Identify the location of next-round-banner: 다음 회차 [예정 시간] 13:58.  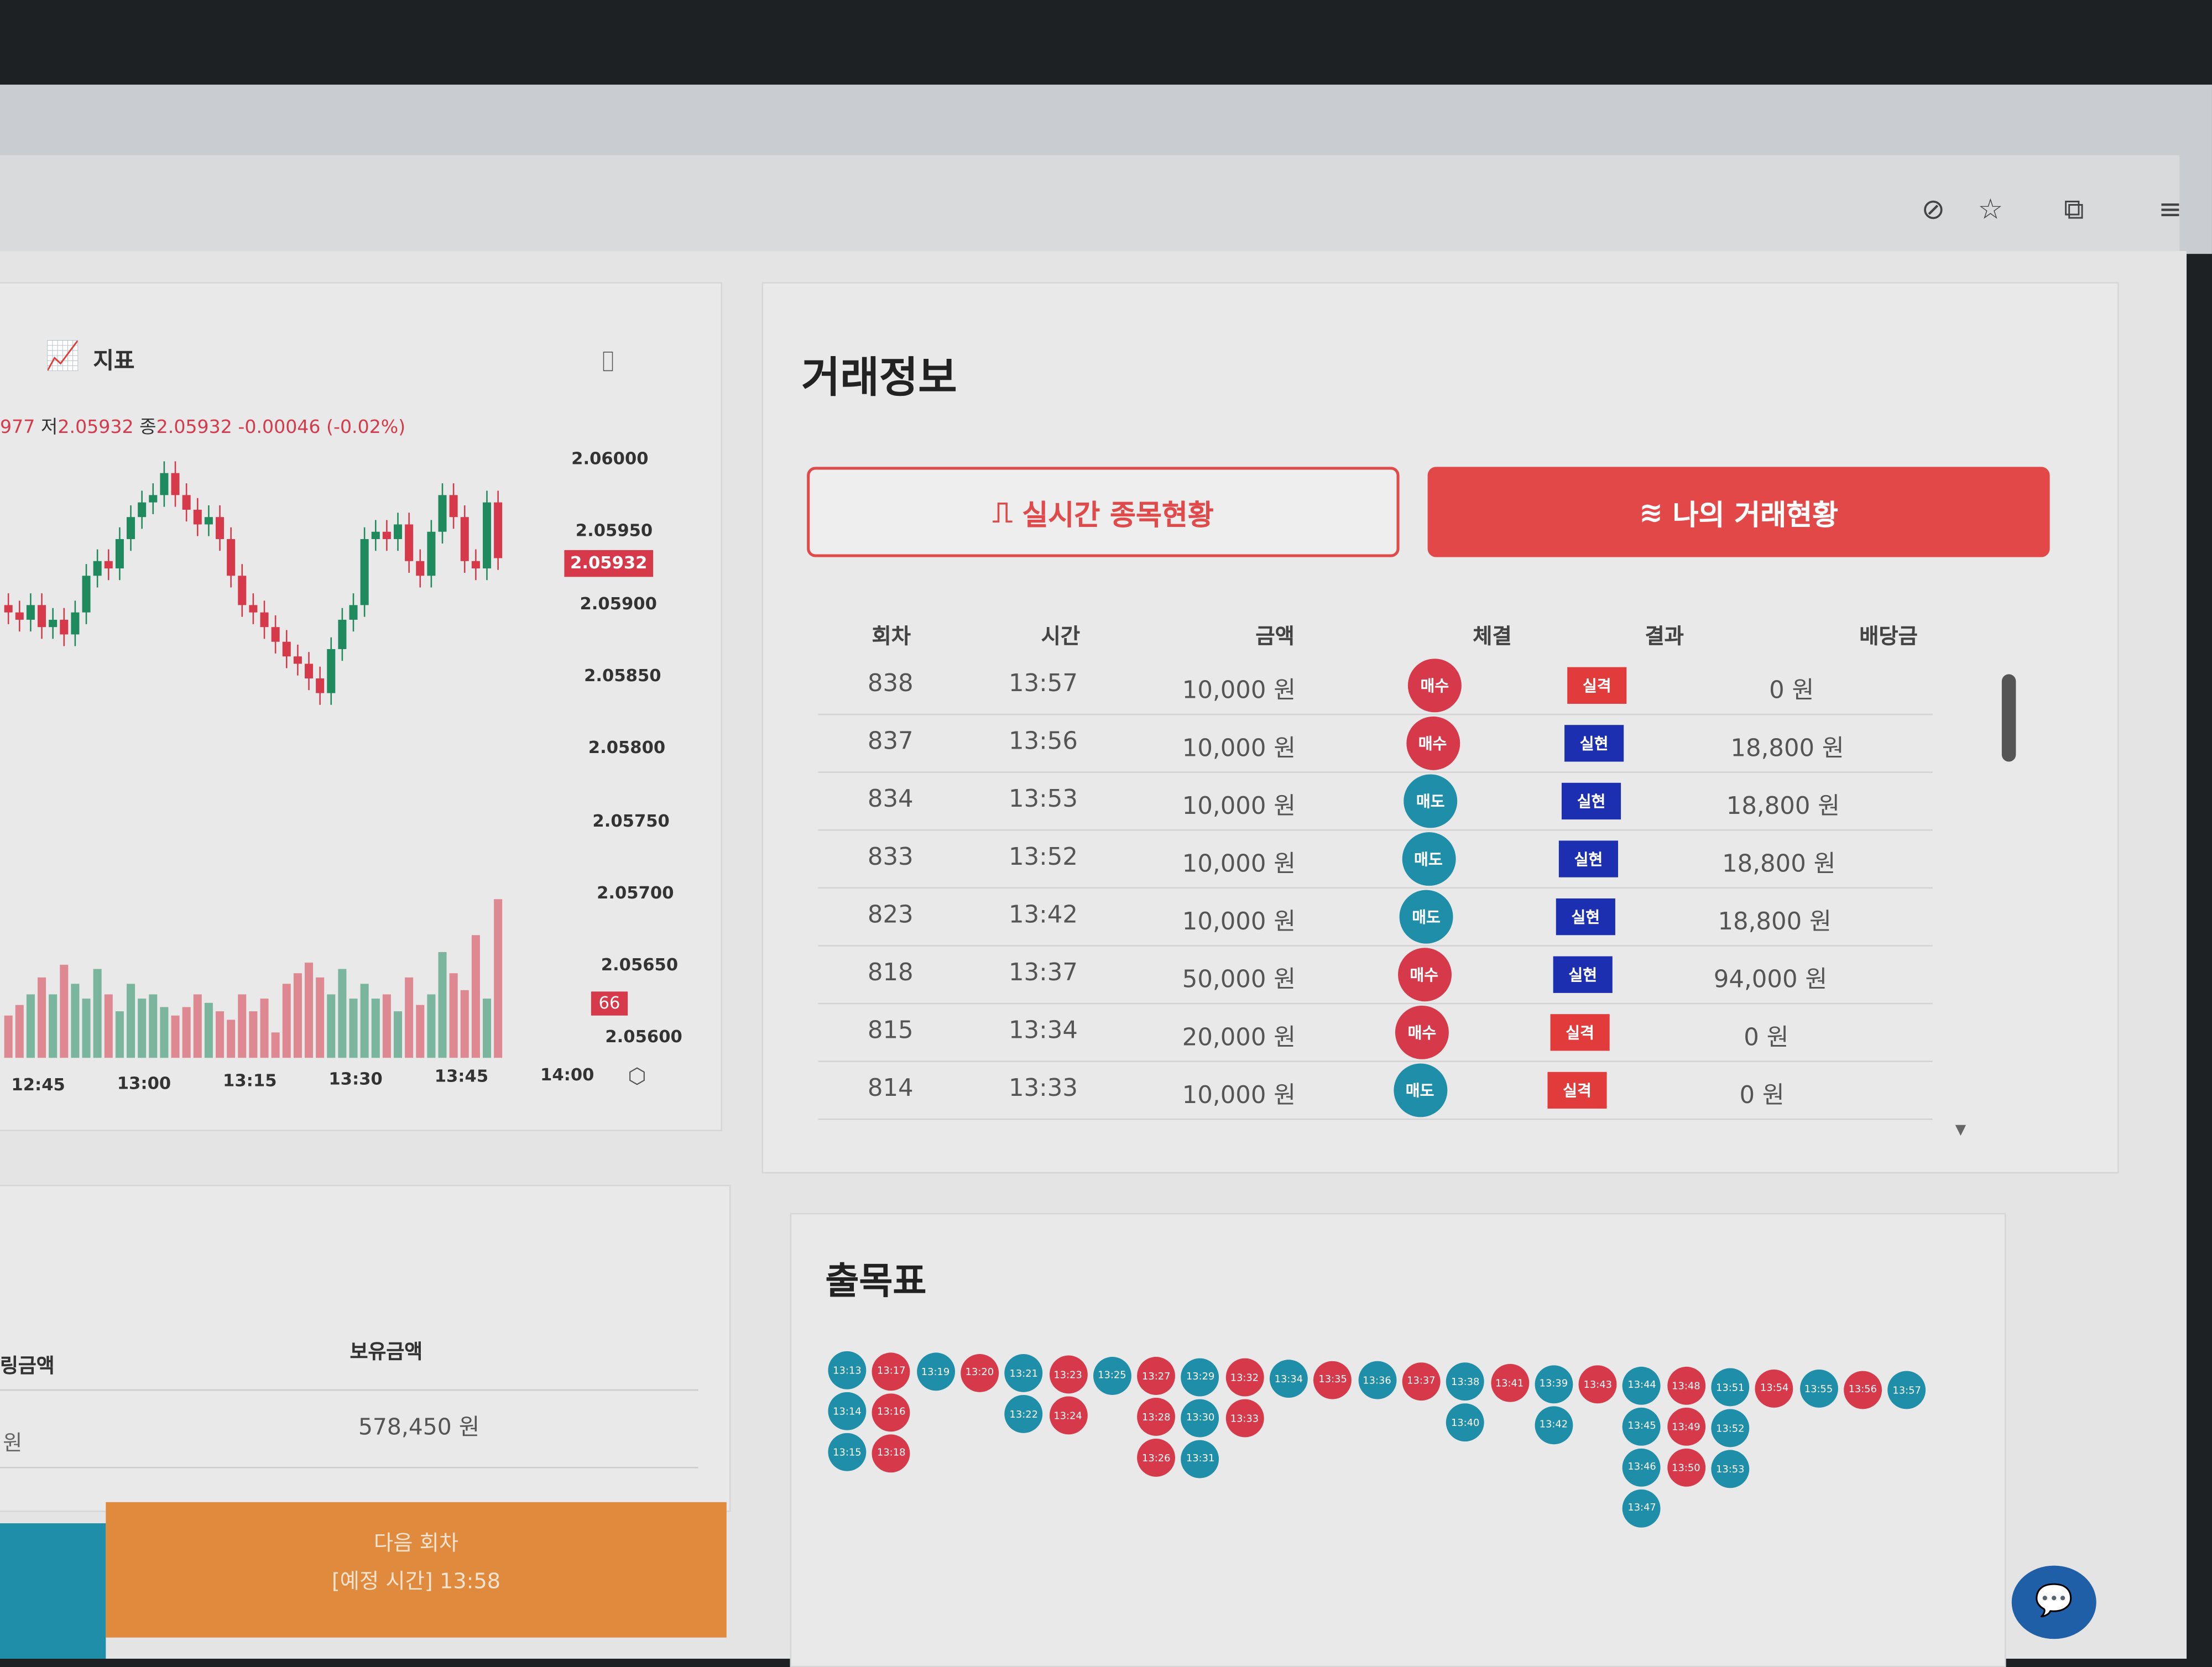
(417, 1570).